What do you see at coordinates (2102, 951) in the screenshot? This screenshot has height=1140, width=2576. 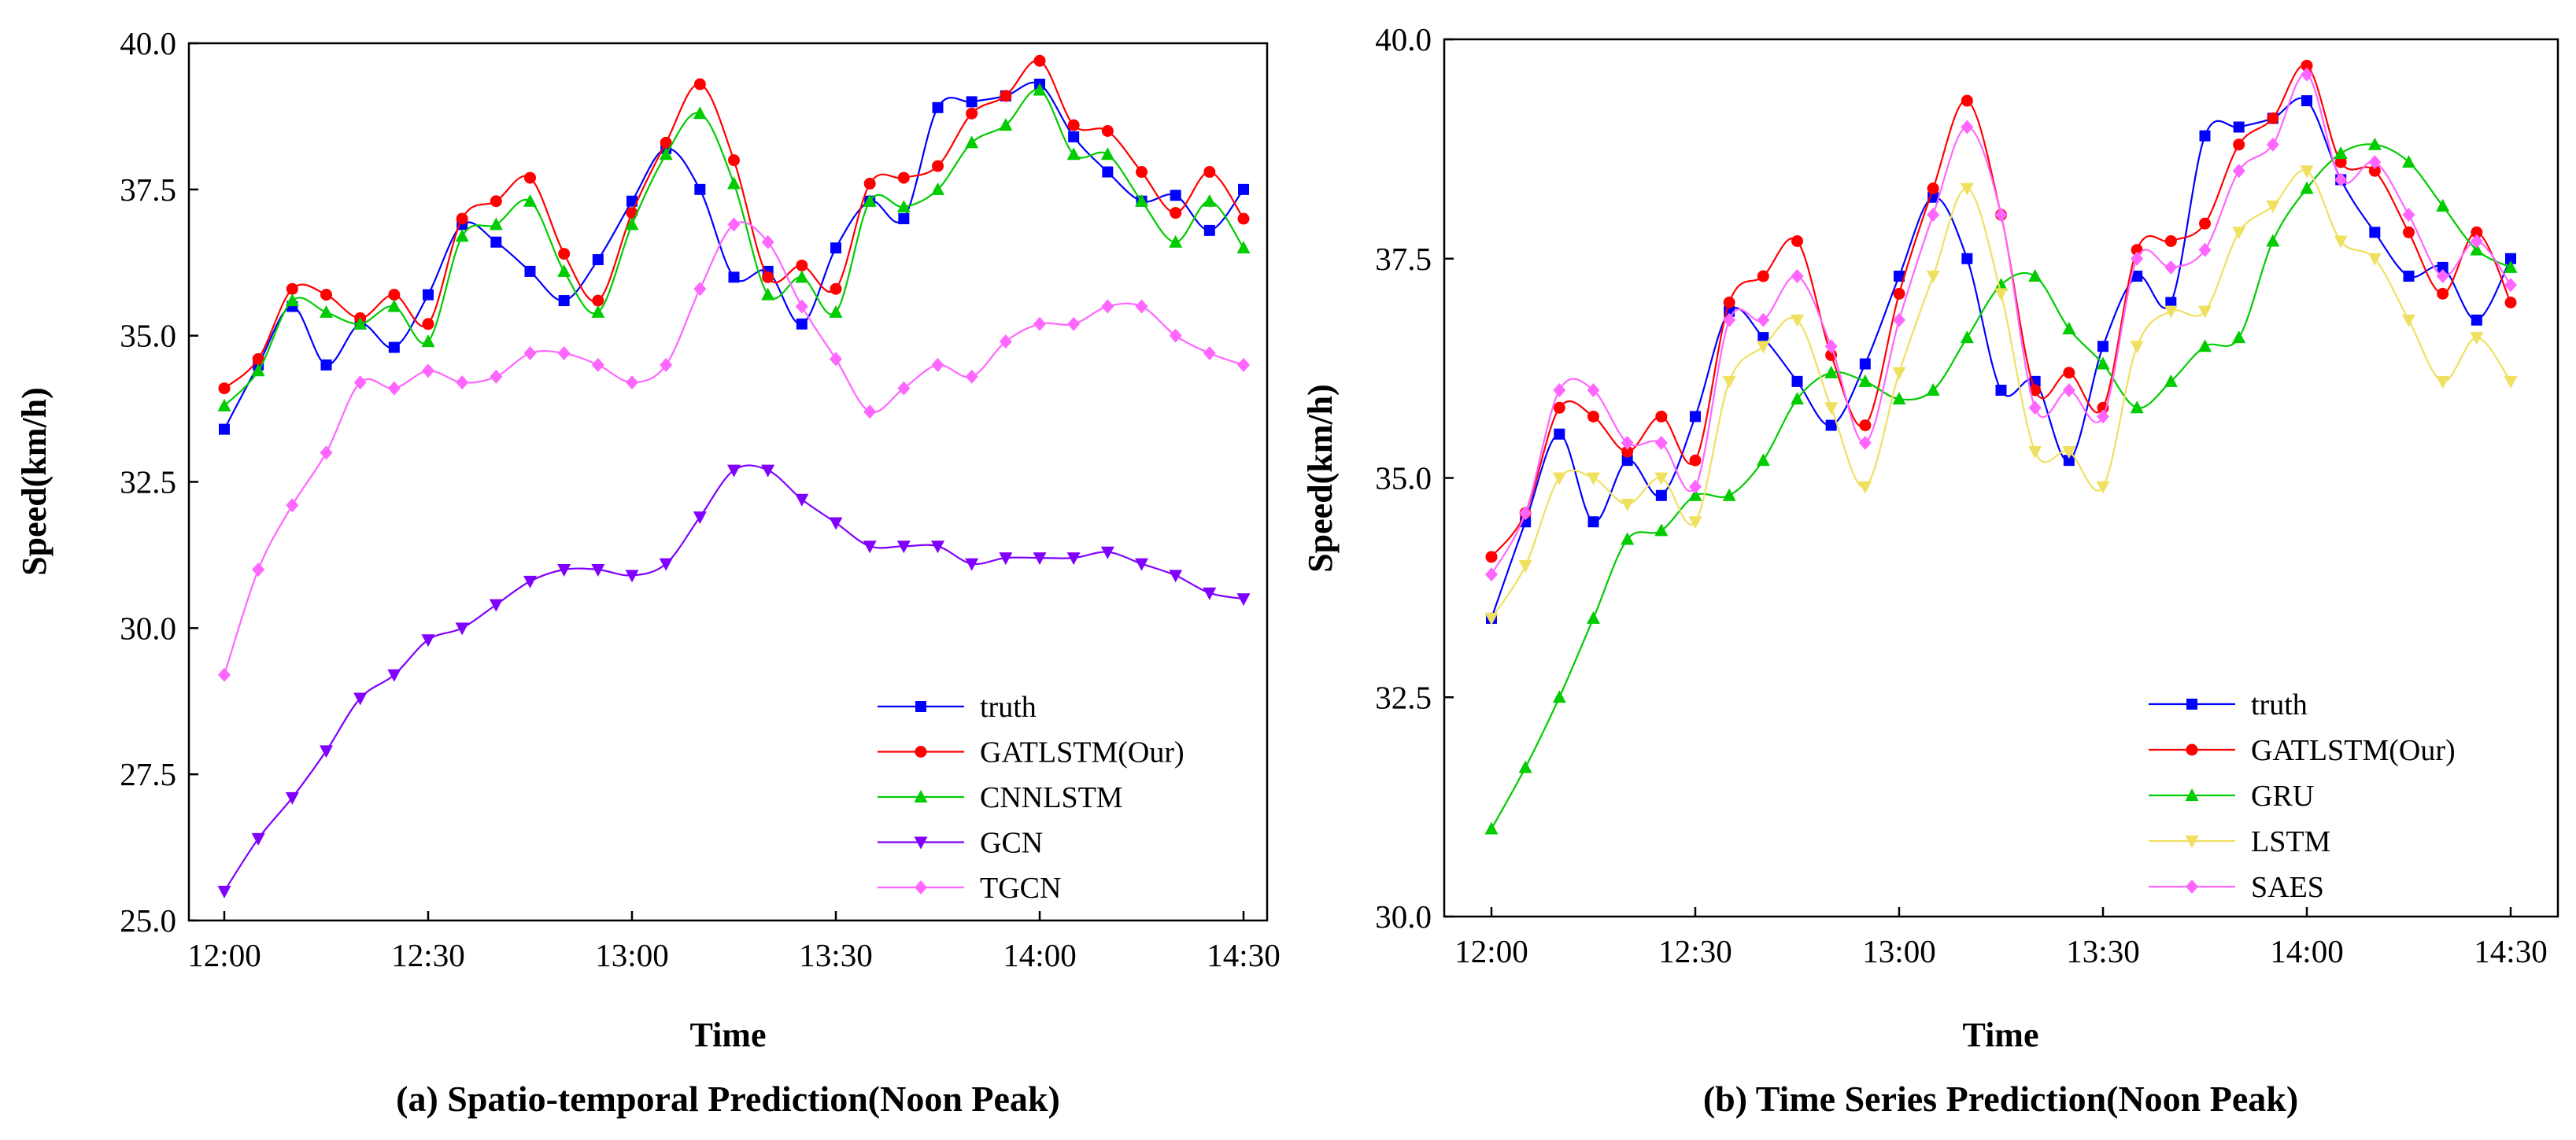 I see `chart-b-x-tick-label: 13:30` at bounding box center [2102, 951].